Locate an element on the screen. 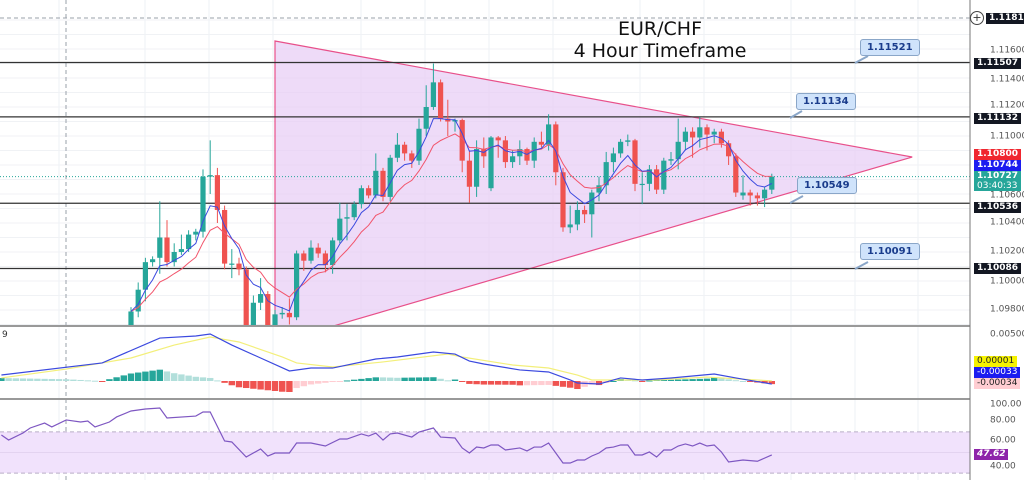 The width and height of the screenshot is (1024, 480). rsi-value-label: 47.62 is located at coordinates (991, 454).